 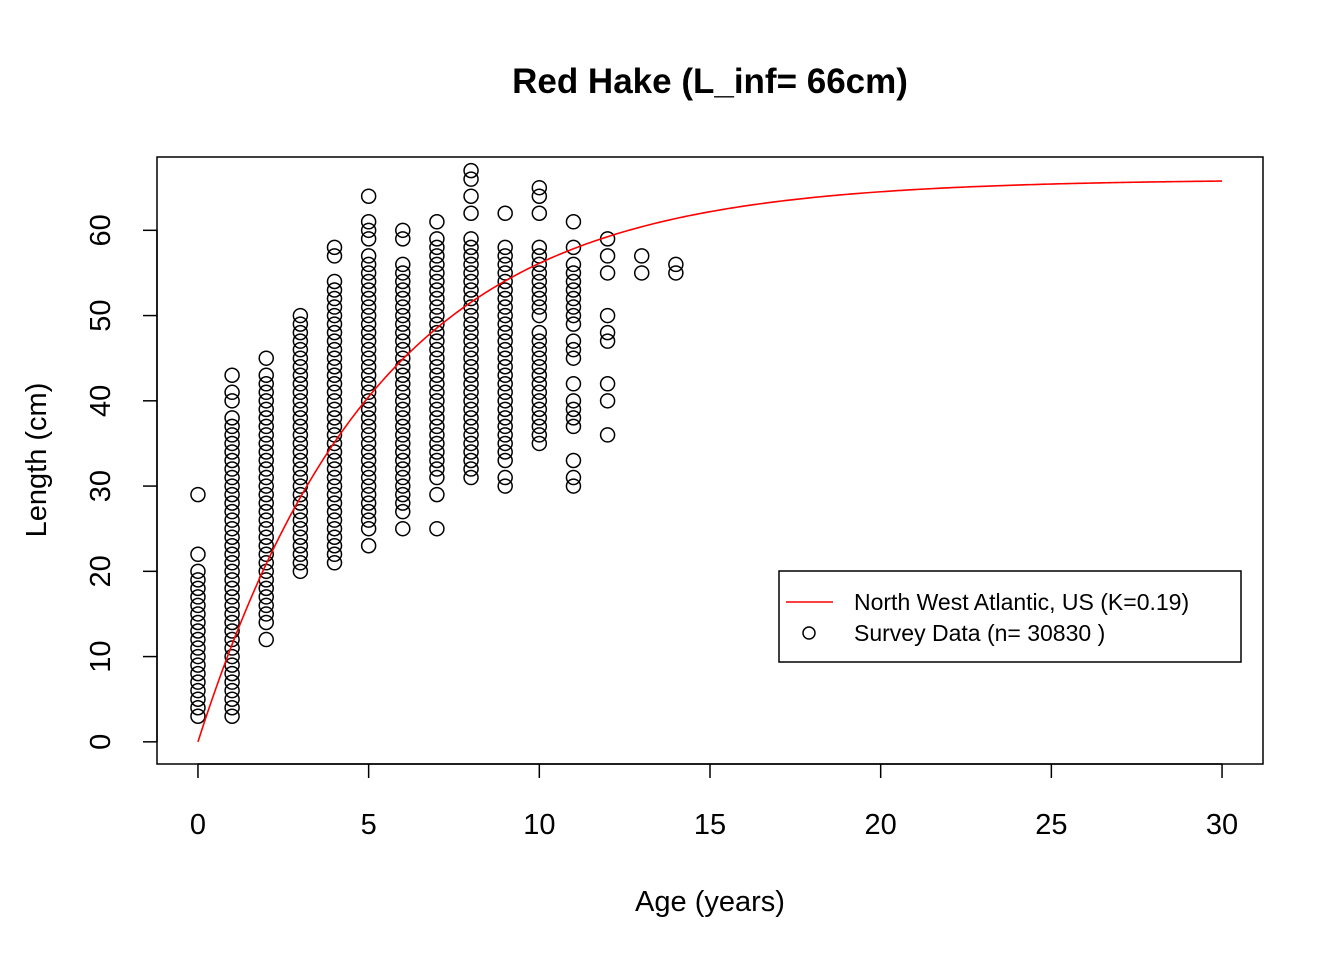 What do you see at coordinates (710, 902) in the screenshot?
I see `x-axis-title: Age (years)` at bounding box center [710, 902].